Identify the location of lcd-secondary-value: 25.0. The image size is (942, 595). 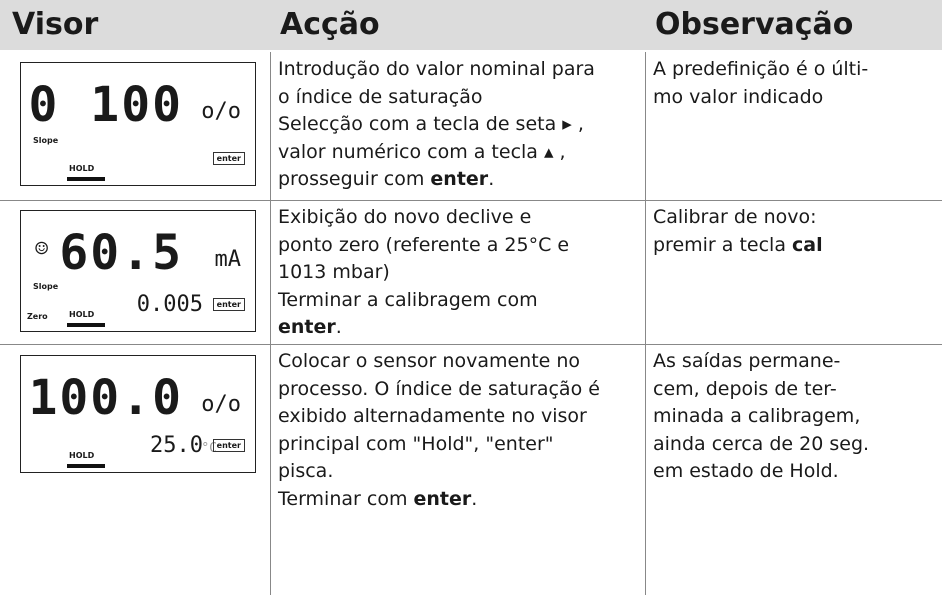
(176, 445).